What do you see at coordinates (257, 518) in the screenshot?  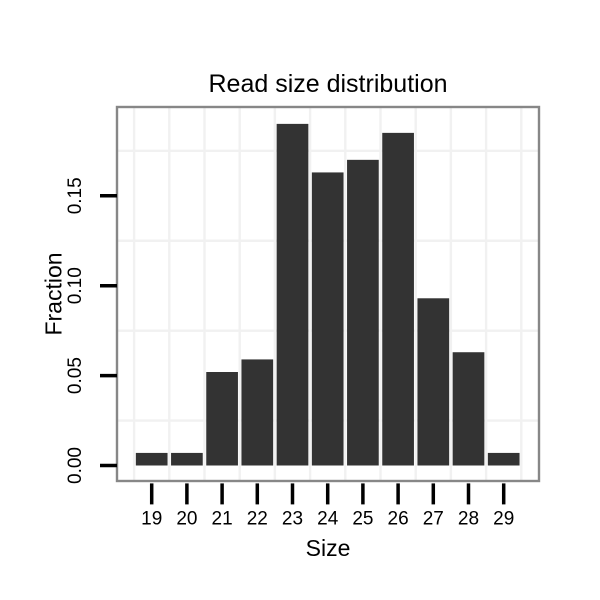 I see `x-tick-label: 22` at bounding box center [257, 518].